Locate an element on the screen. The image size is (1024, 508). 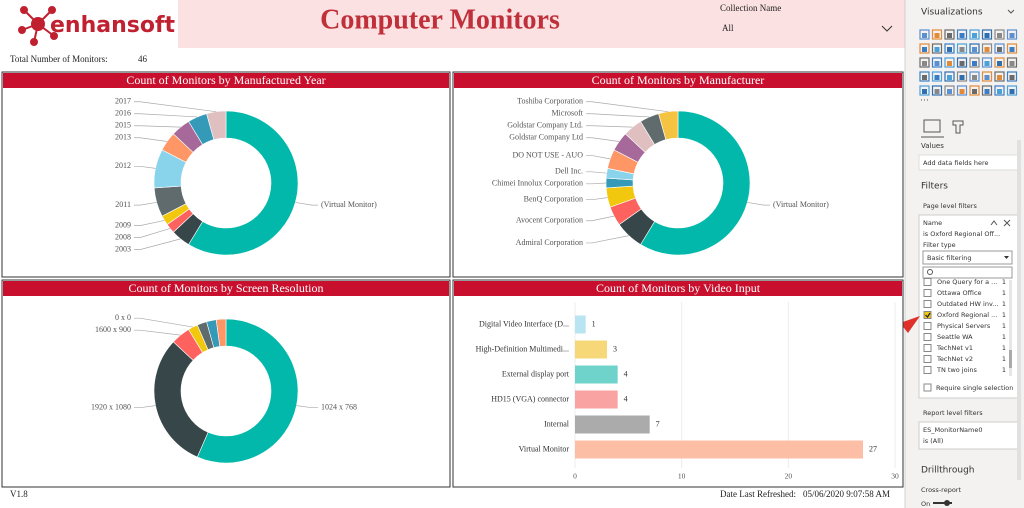
report-filter-card is located at coordinates (968, 435).